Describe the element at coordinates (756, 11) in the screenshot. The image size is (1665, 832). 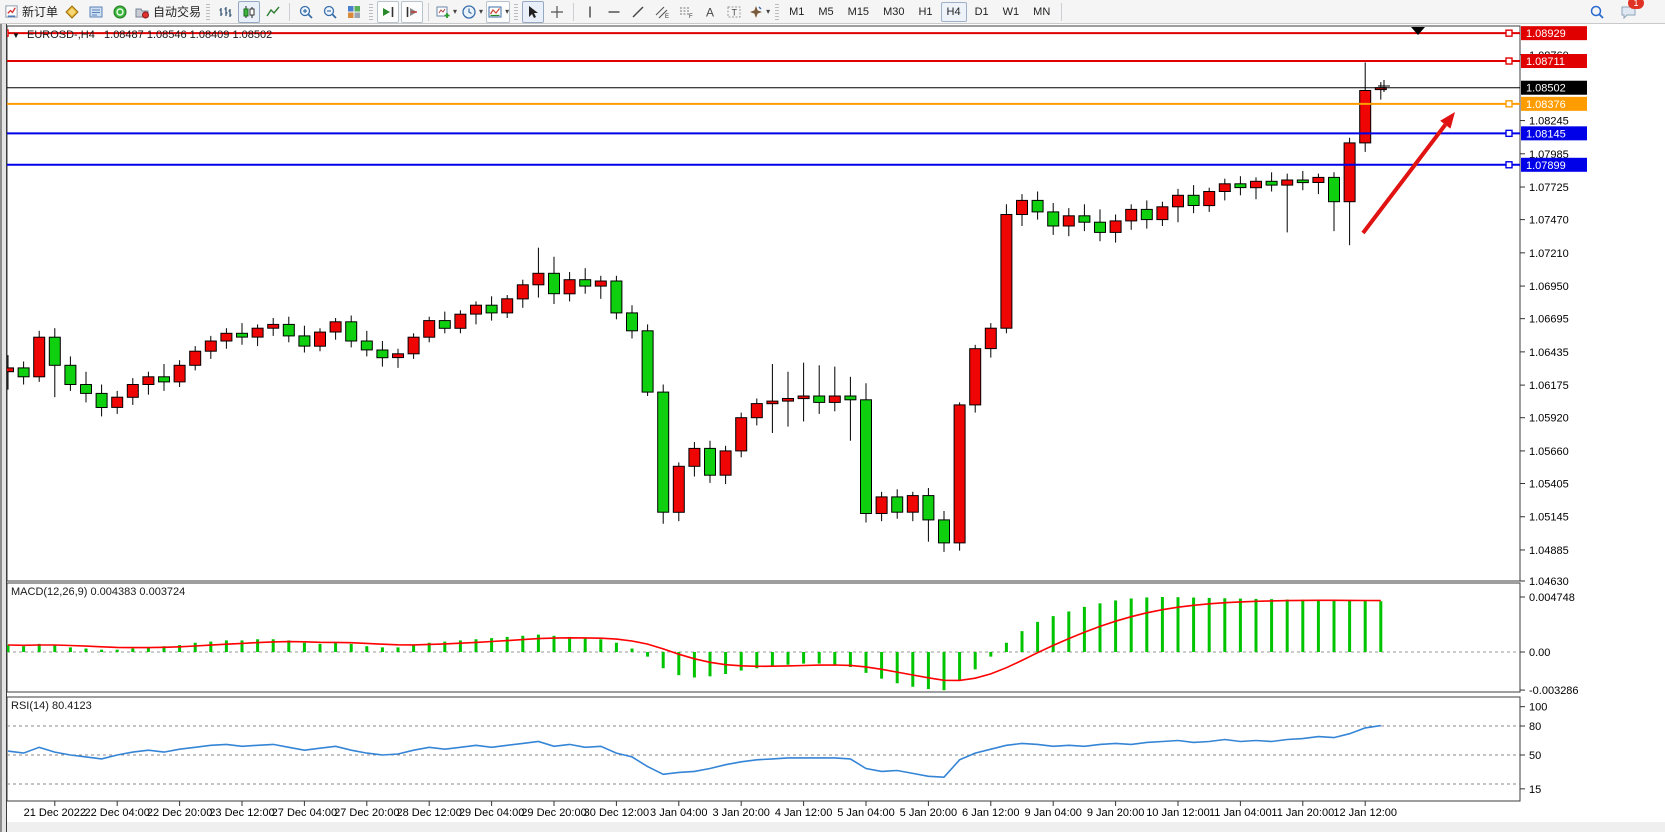
I see `arrow-objects-icon` at that location.